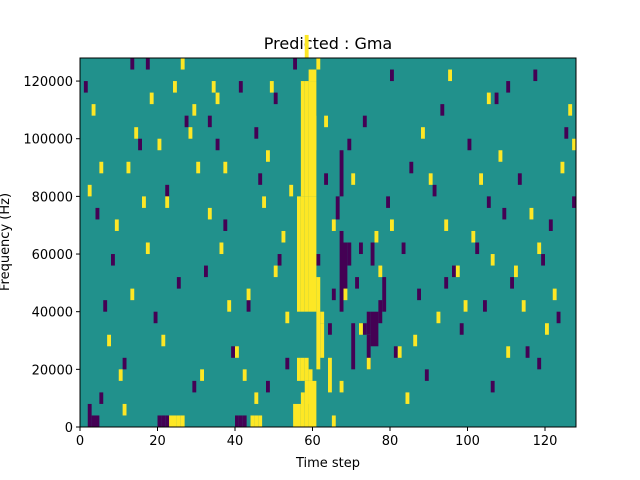 The image size is (640, 480). Describe the element at coordinates (390, 441) in the screenshot. I see `x-tick-label: 80` at that location.